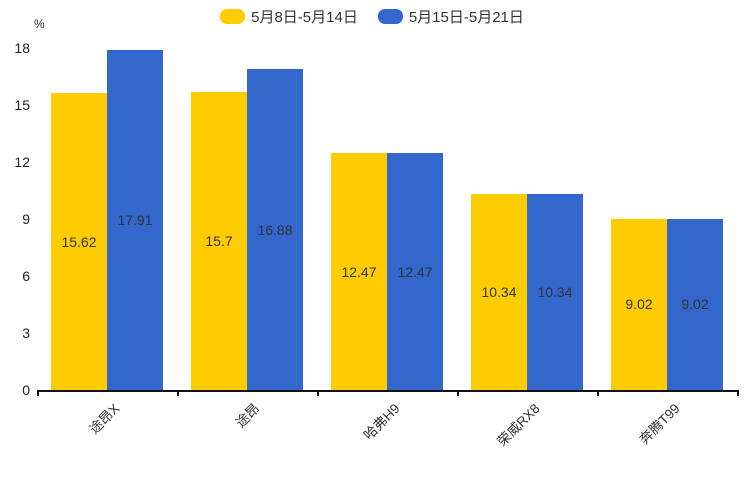 The width and height of the screenshot is (744, 496). Describe the element at coordinates (381, 421) in the screenshot. I see `x-category-label: 哈弗H9` at that location.